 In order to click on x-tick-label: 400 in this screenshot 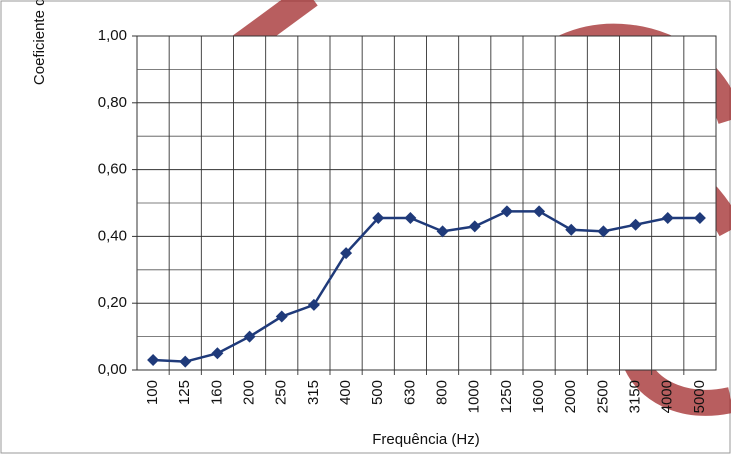, I will do `click(345, 392)`.